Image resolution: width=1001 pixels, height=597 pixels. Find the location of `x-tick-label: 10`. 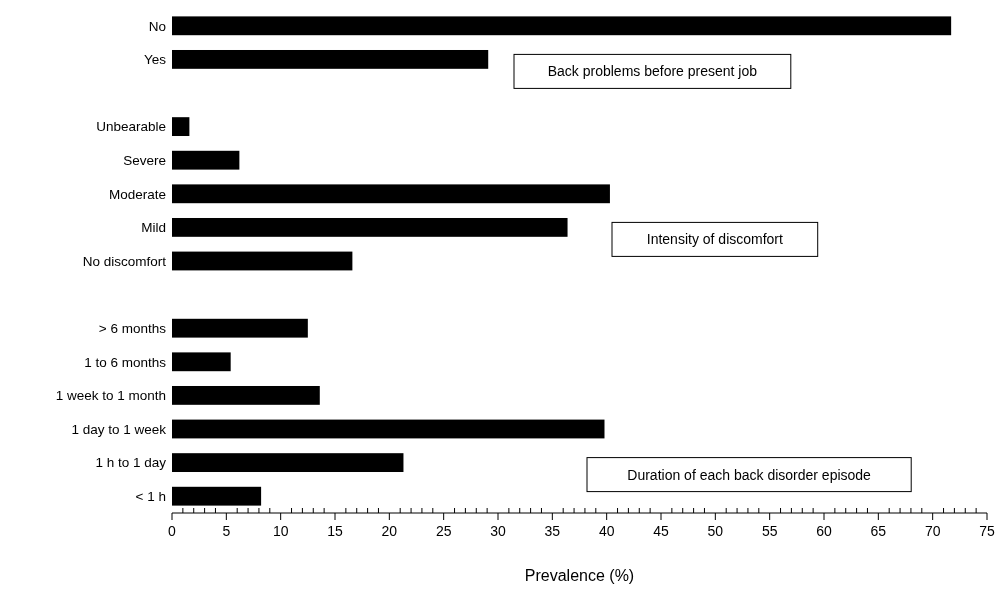

x-tick-label: 10 is located at coordinates (280, 531).